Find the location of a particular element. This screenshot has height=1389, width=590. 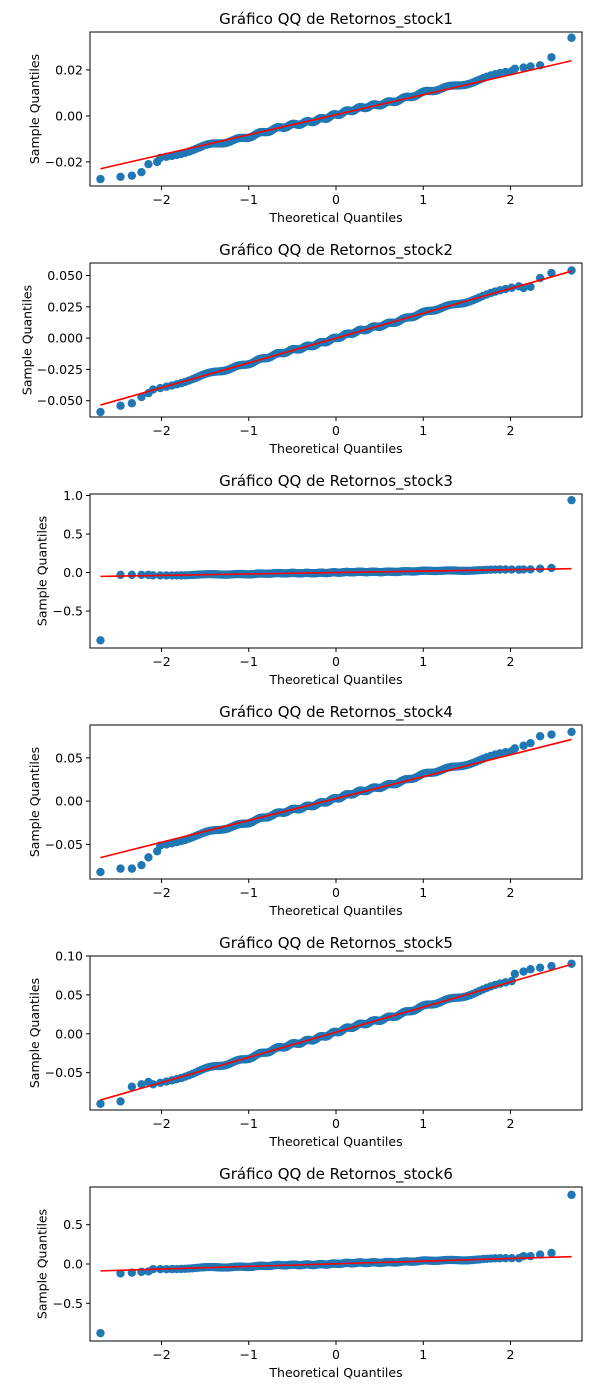

chart-title: Gráfico QQ de Retornos_stock3 is located at coordinates (336, 481).